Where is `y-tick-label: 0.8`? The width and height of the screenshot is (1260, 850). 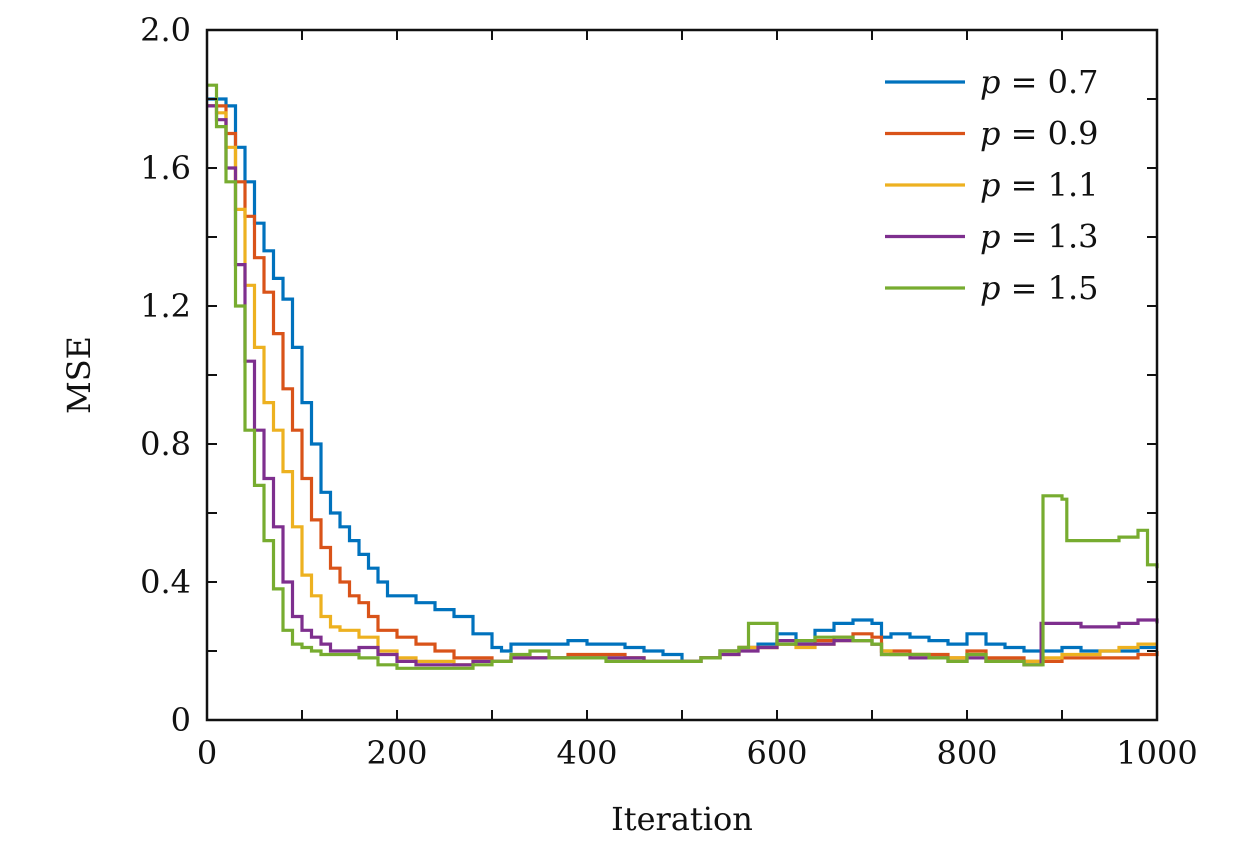 y-tick-label: 0.8 is located at coordinates (165, 444).